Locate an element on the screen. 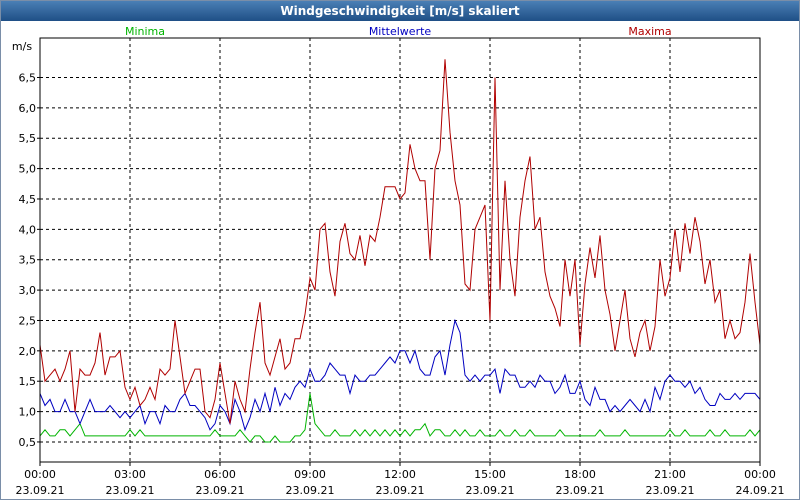 This screenshot has height=504, width=800. x-tick-label: 00:00 24.09.21 is located at coordinates (760, 482).